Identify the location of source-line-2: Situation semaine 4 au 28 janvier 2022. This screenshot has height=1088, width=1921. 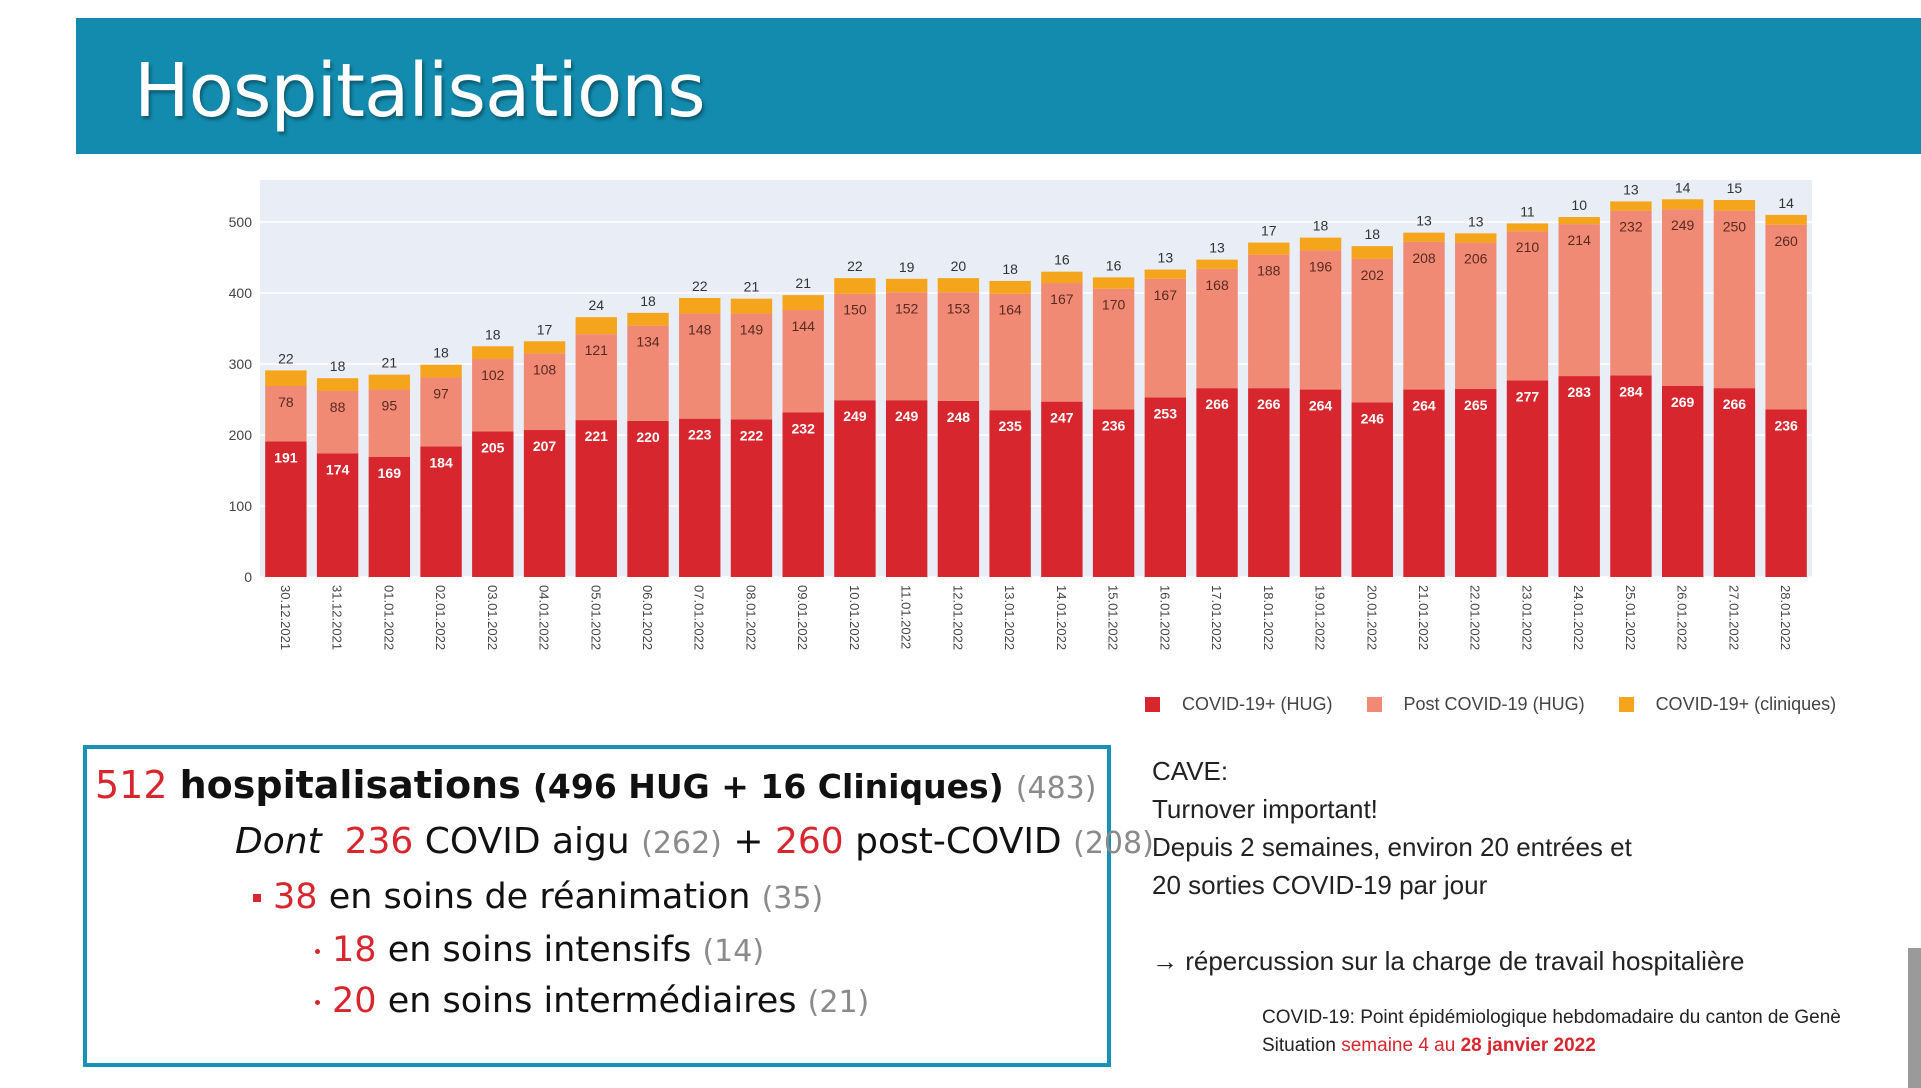
(1551, 1046).